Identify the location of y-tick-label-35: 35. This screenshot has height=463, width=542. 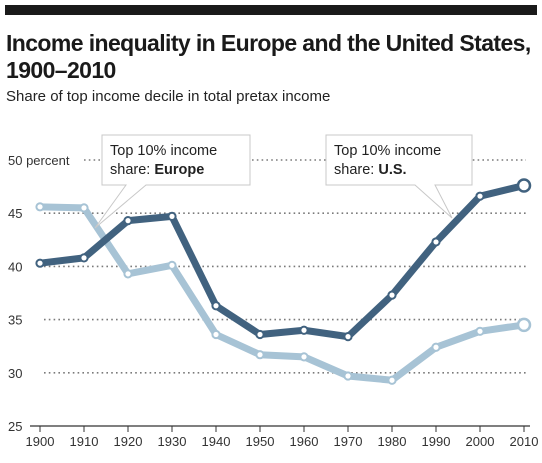
(15, 320).